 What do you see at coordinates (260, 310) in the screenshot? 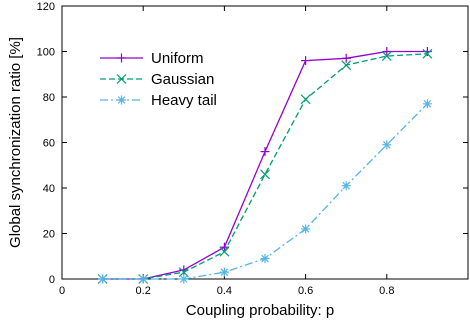
I see `x-axis-label: Coupling probability: p` at bounding box center [260, 310].